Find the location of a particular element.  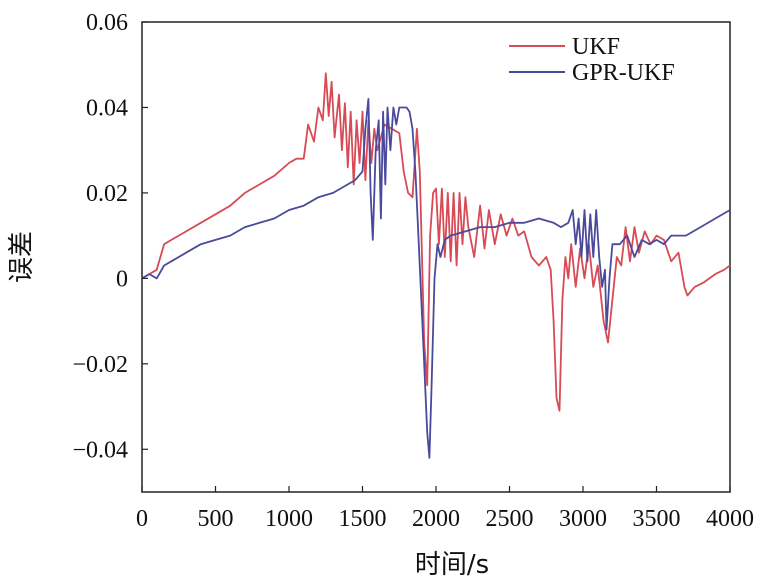

legend-label-ukf: UKF is located at coordinates (596, 47).